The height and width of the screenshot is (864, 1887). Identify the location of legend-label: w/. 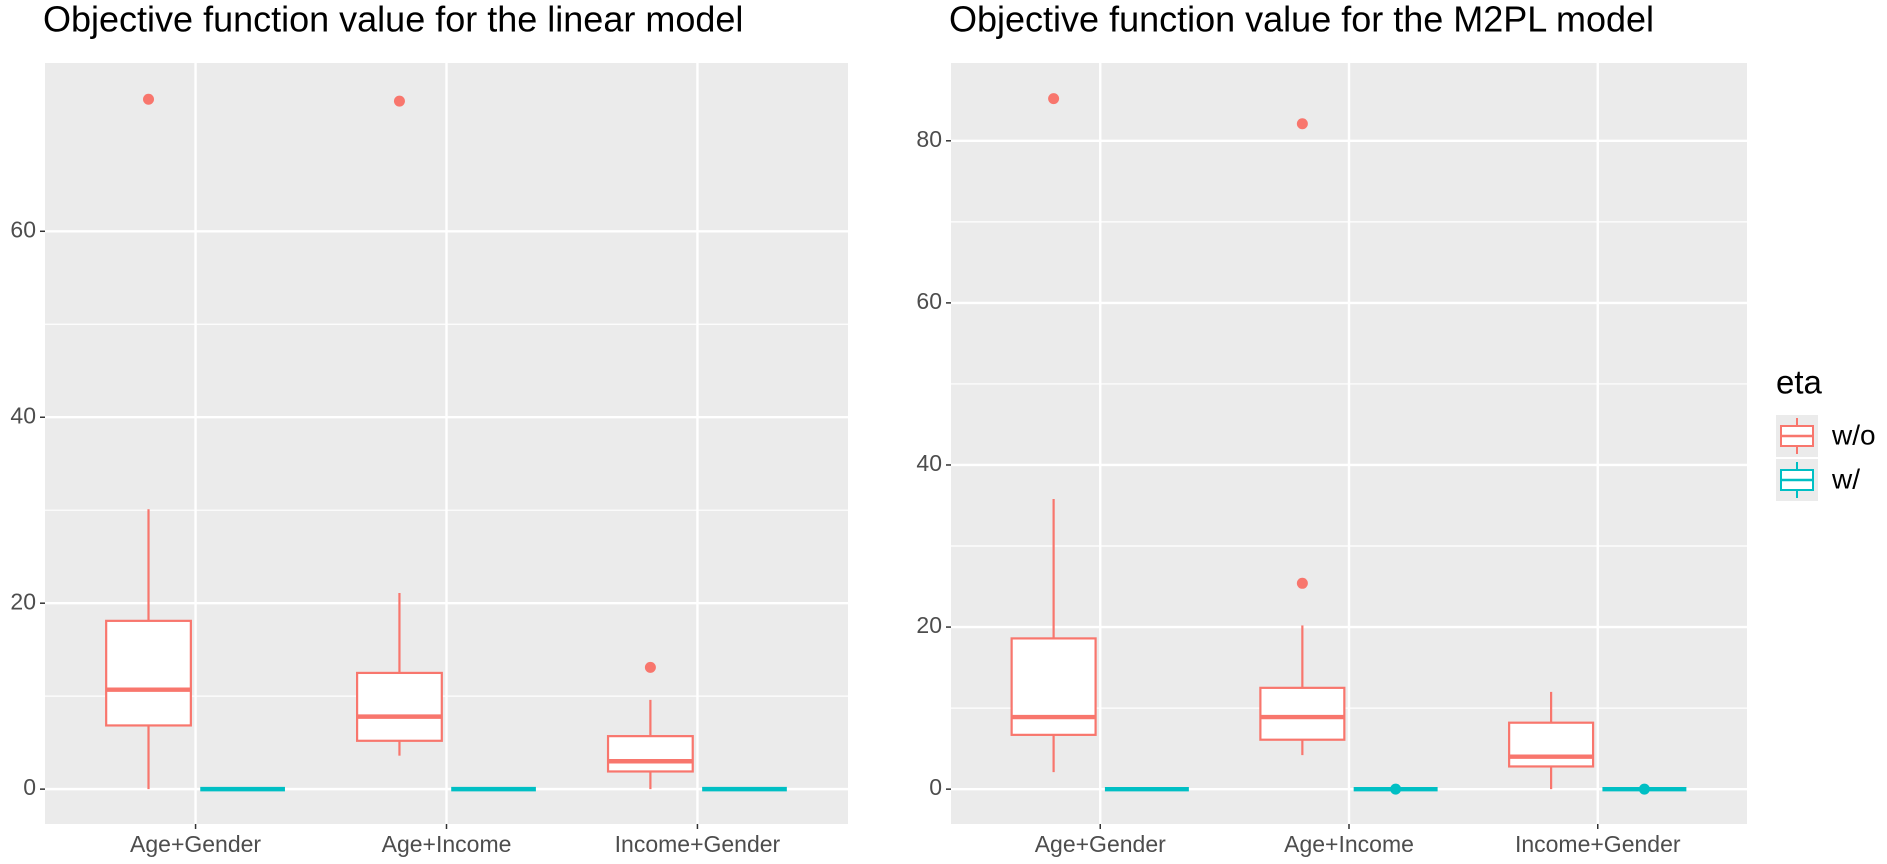
(1845, 478).